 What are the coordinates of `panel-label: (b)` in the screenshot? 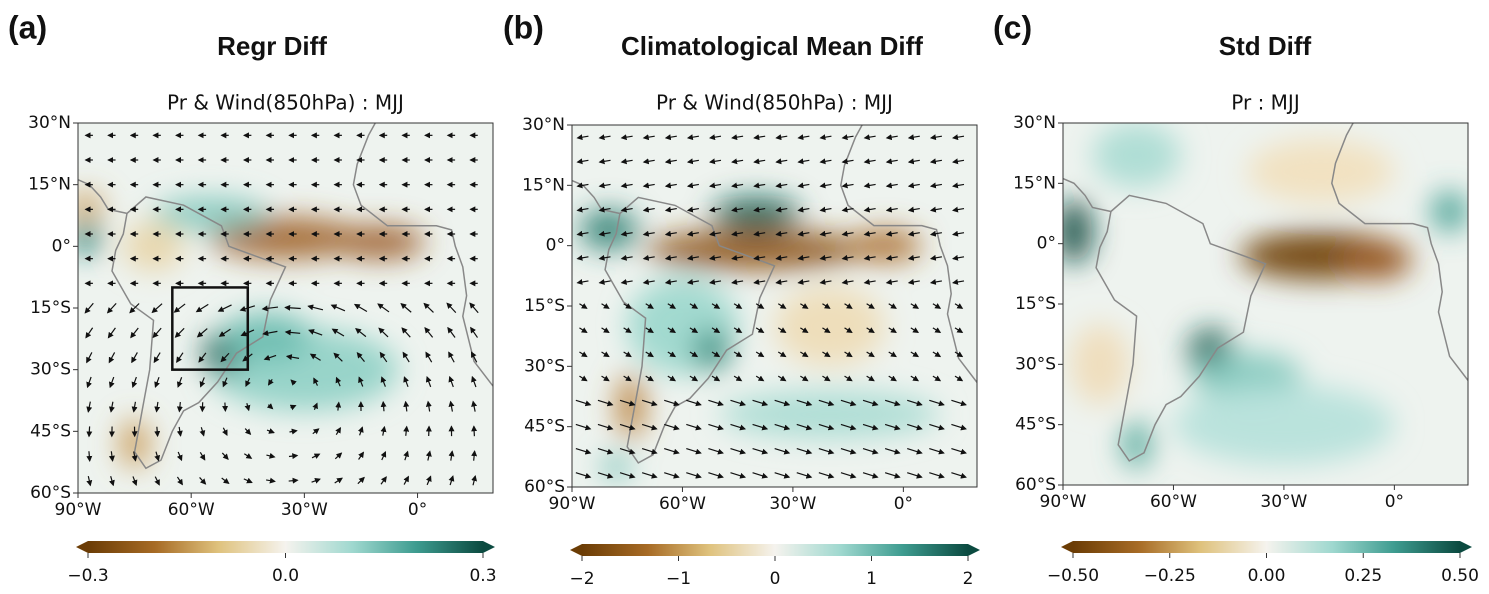 It's located at (523, 27).